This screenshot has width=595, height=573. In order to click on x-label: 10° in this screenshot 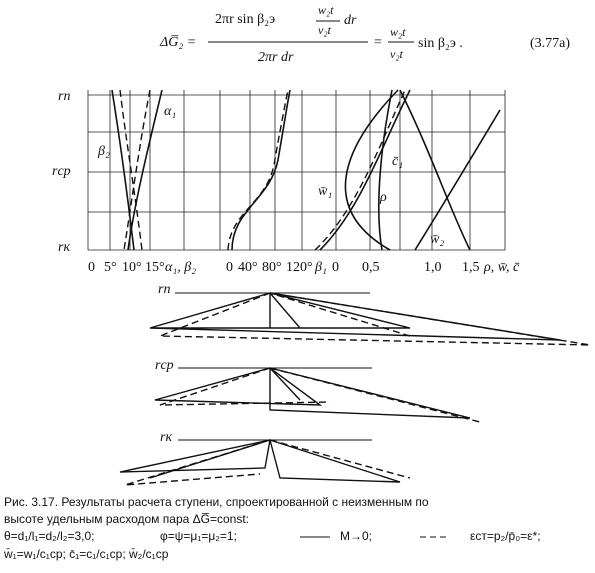, I will do `click(132, 267)`.